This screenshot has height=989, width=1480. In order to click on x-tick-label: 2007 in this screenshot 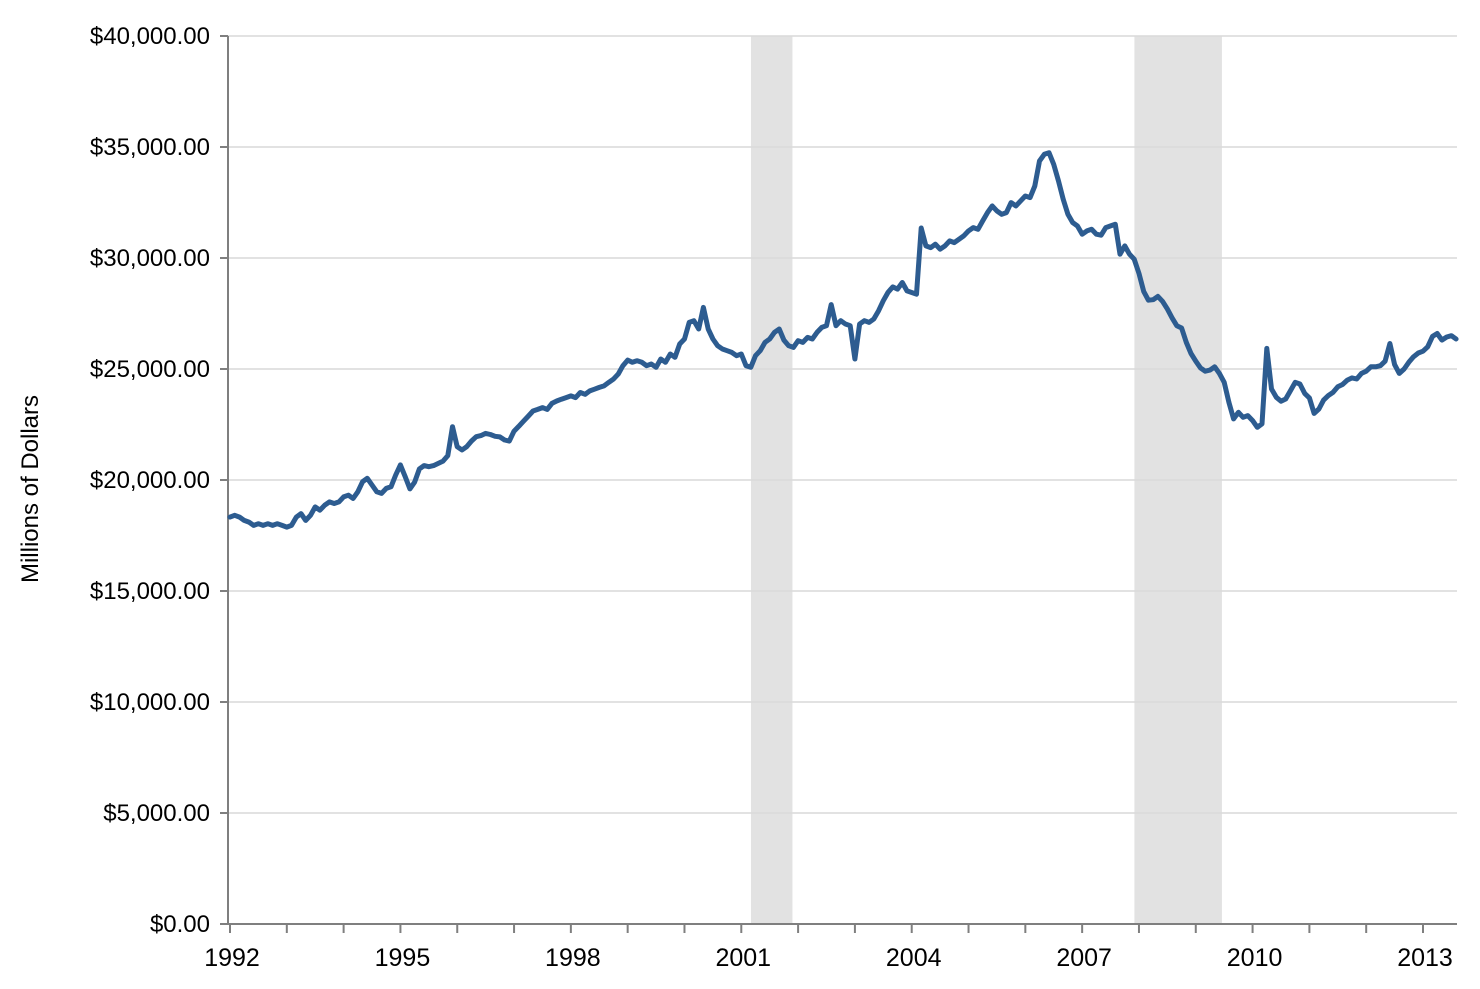, I will do `click(1084, 958)`.